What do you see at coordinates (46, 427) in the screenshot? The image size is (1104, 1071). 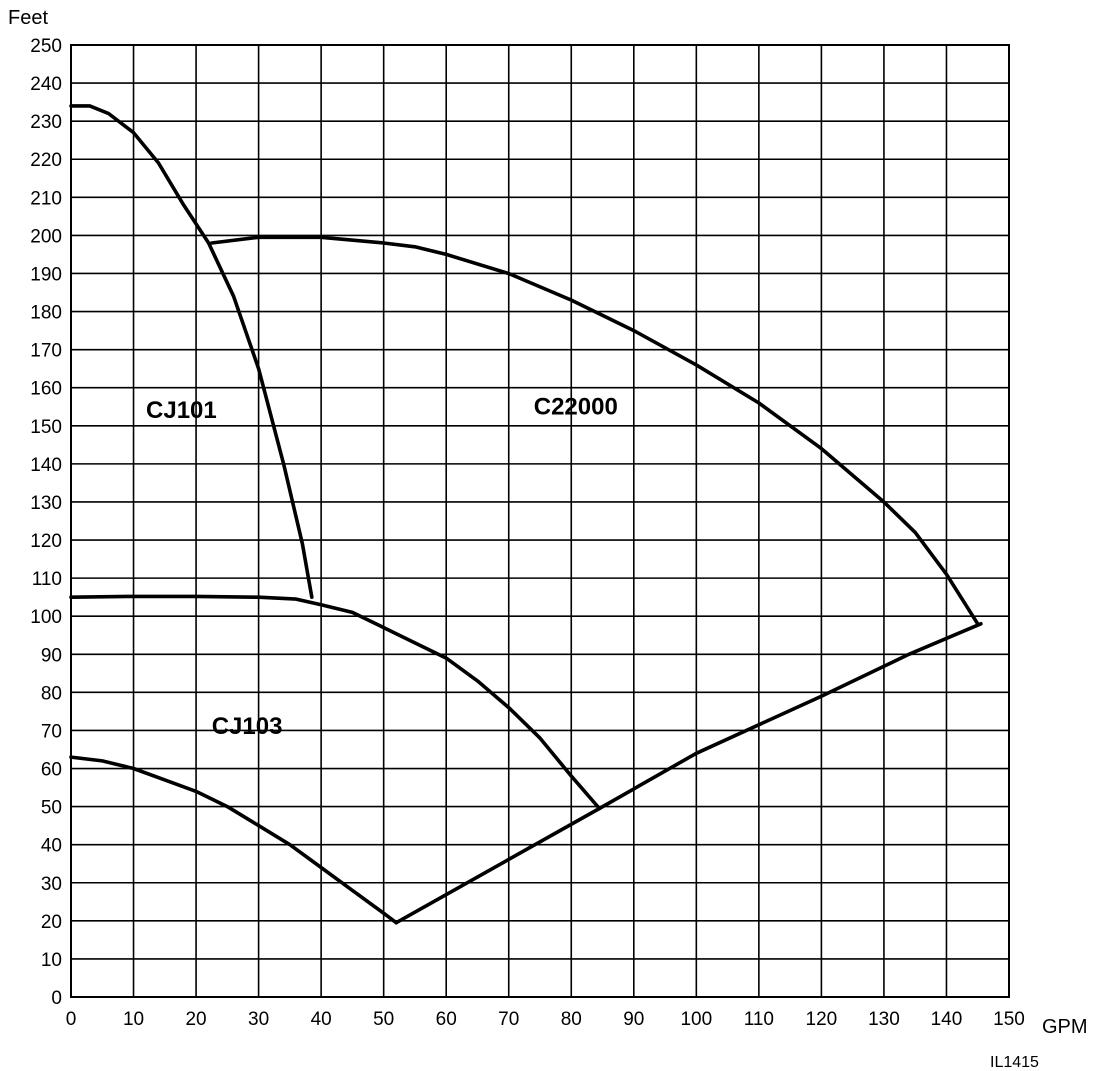 I see `y-tick-label: 150` at bounding box center [46, 427].